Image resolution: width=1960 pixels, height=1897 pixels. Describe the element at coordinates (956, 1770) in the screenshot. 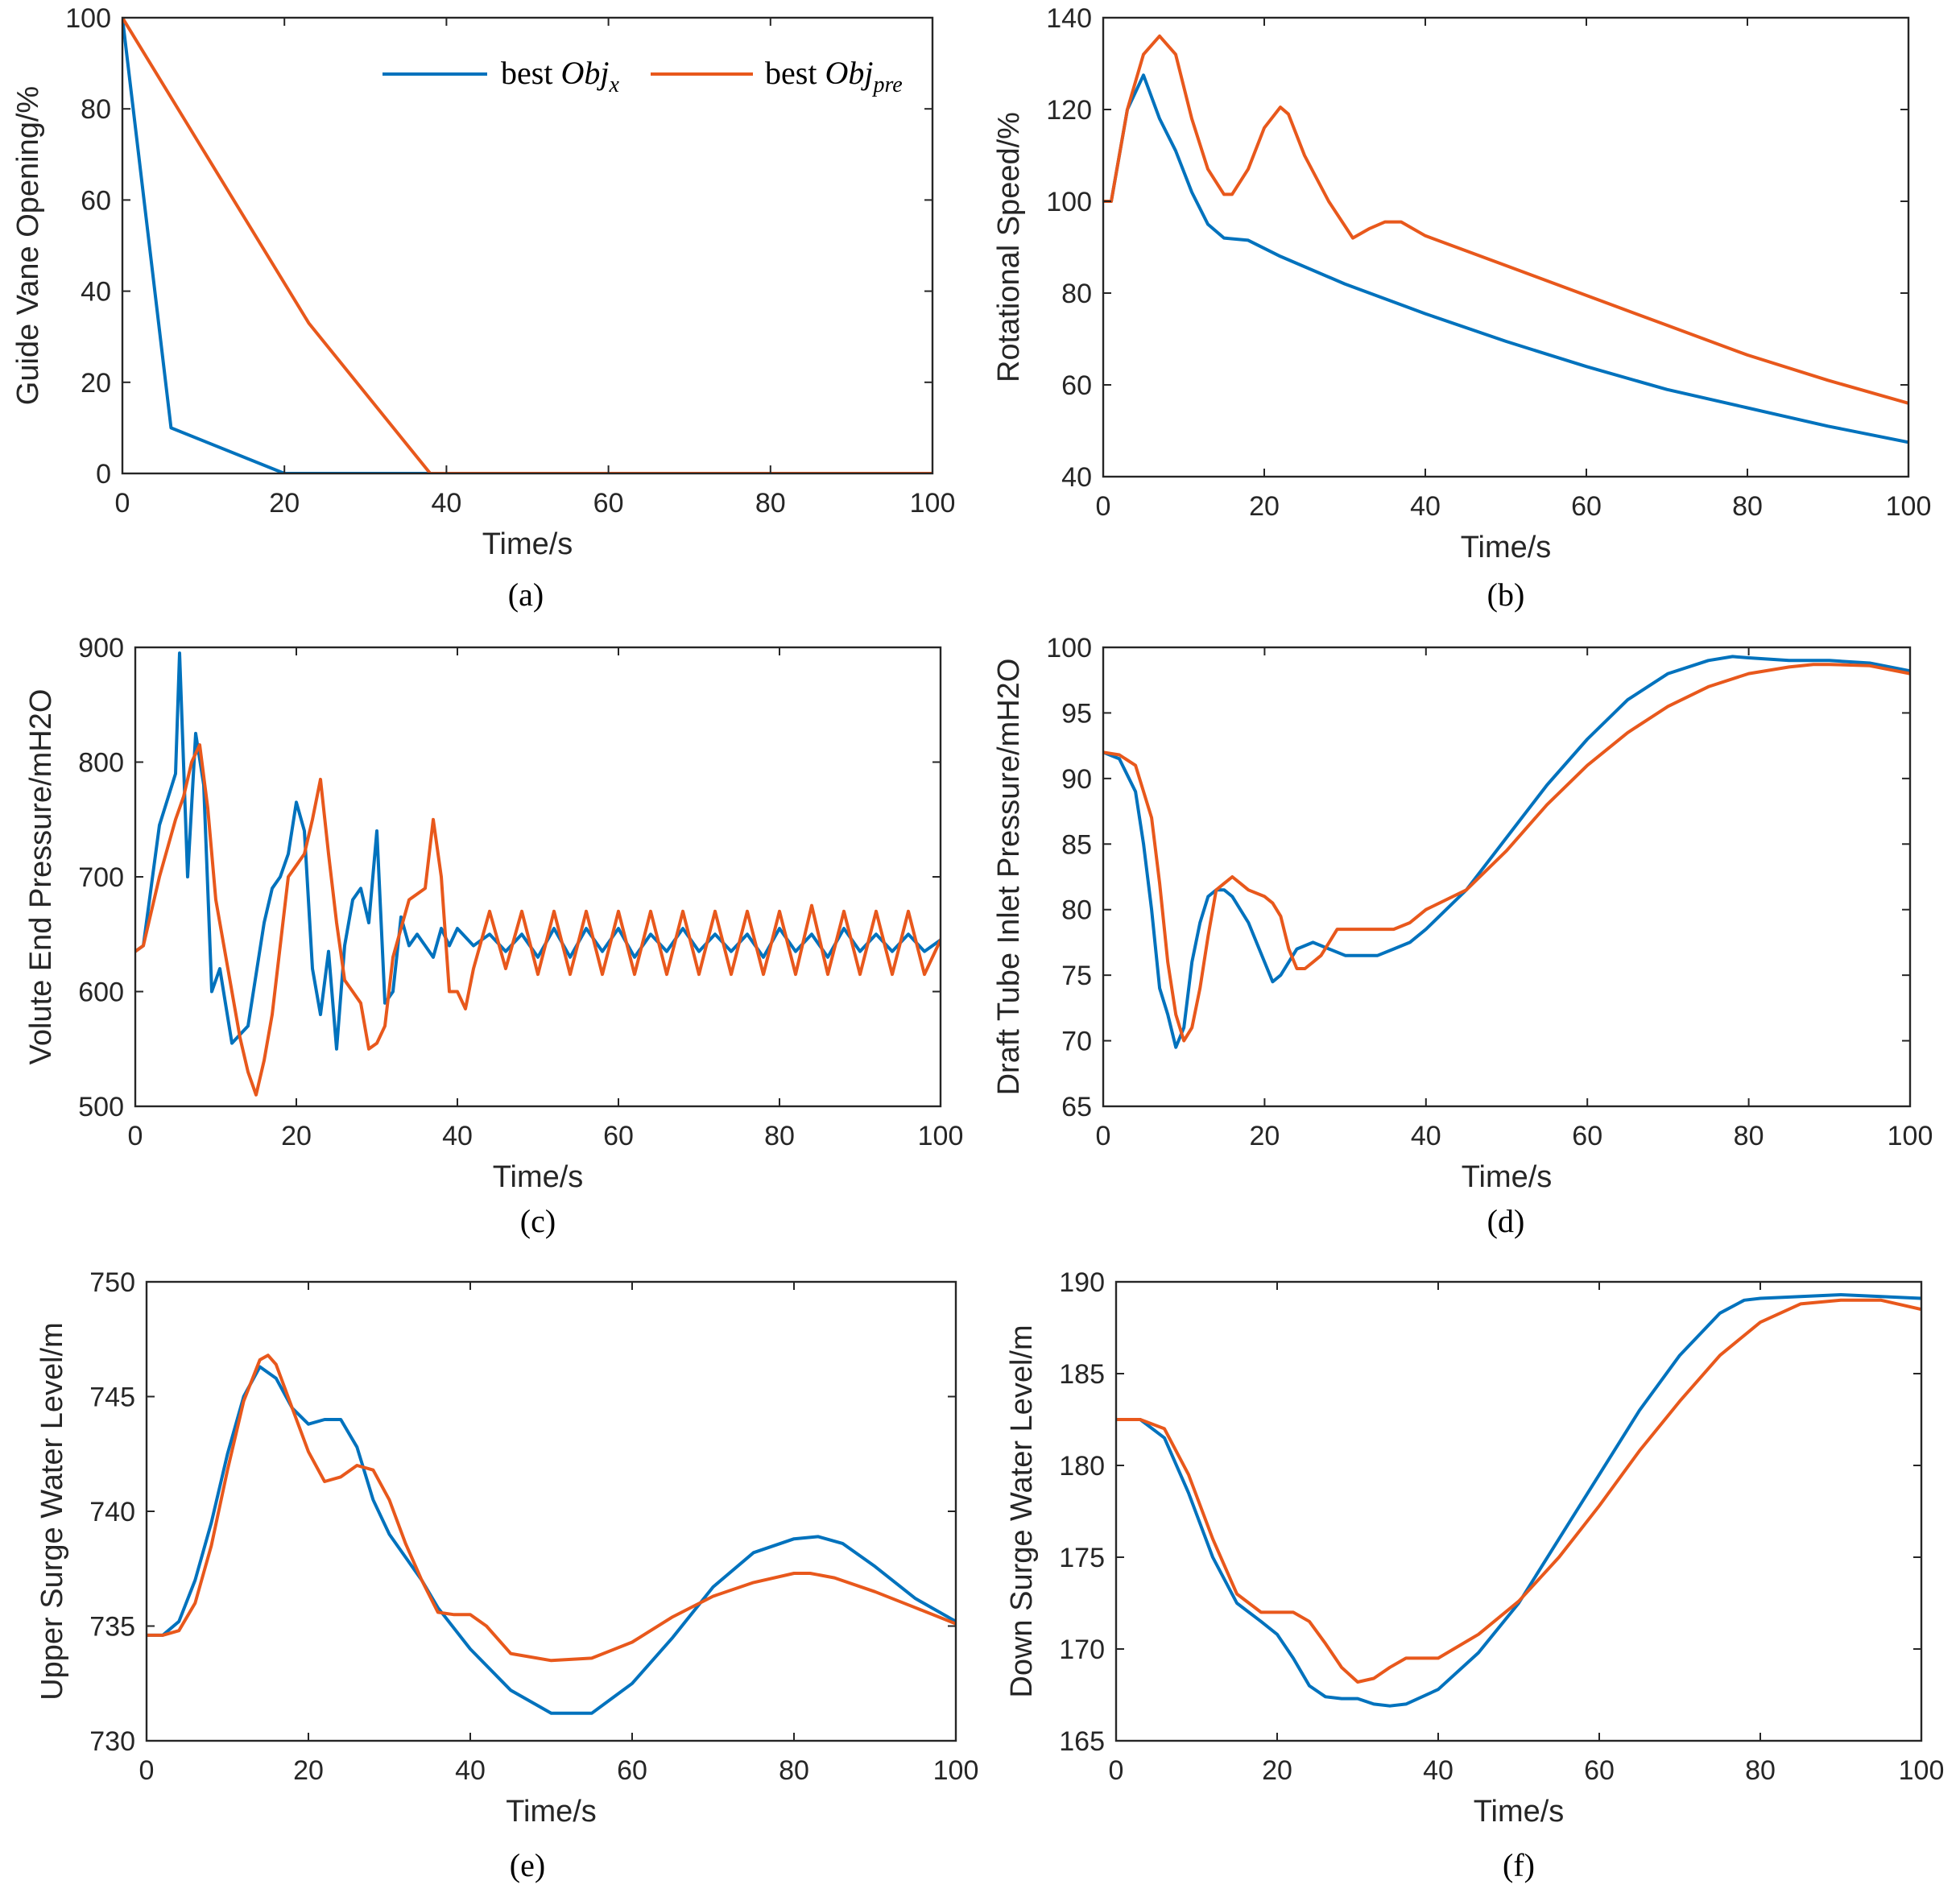

I see `x-tick-label-e: 100` at that location.